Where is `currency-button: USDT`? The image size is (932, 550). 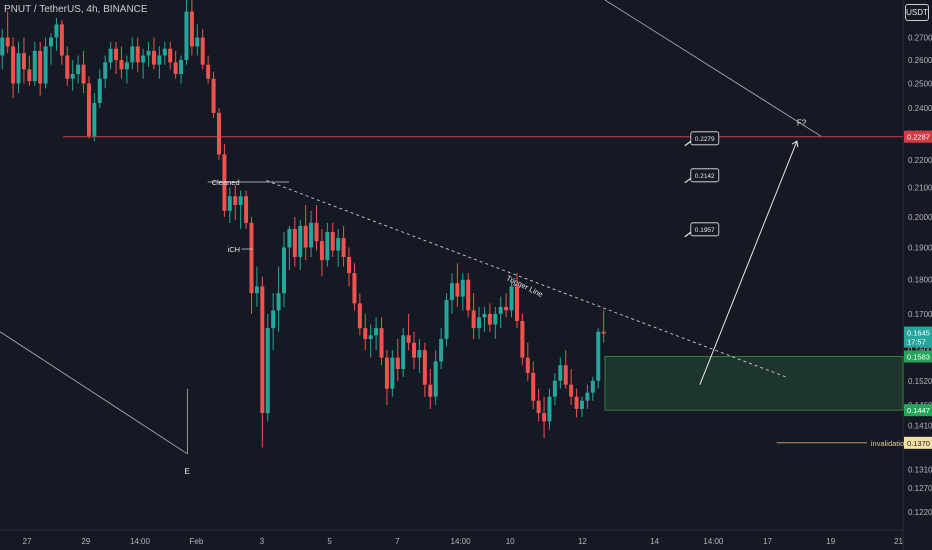 currency-button: USDT is located at coordinates (917, 12).